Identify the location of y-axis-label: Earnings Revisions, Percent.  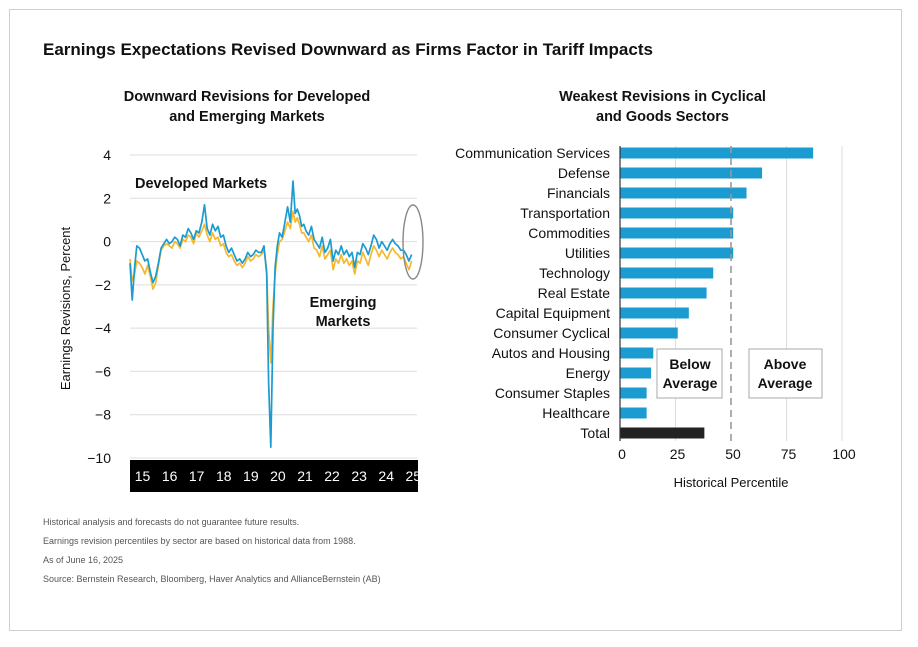
(65, 308).